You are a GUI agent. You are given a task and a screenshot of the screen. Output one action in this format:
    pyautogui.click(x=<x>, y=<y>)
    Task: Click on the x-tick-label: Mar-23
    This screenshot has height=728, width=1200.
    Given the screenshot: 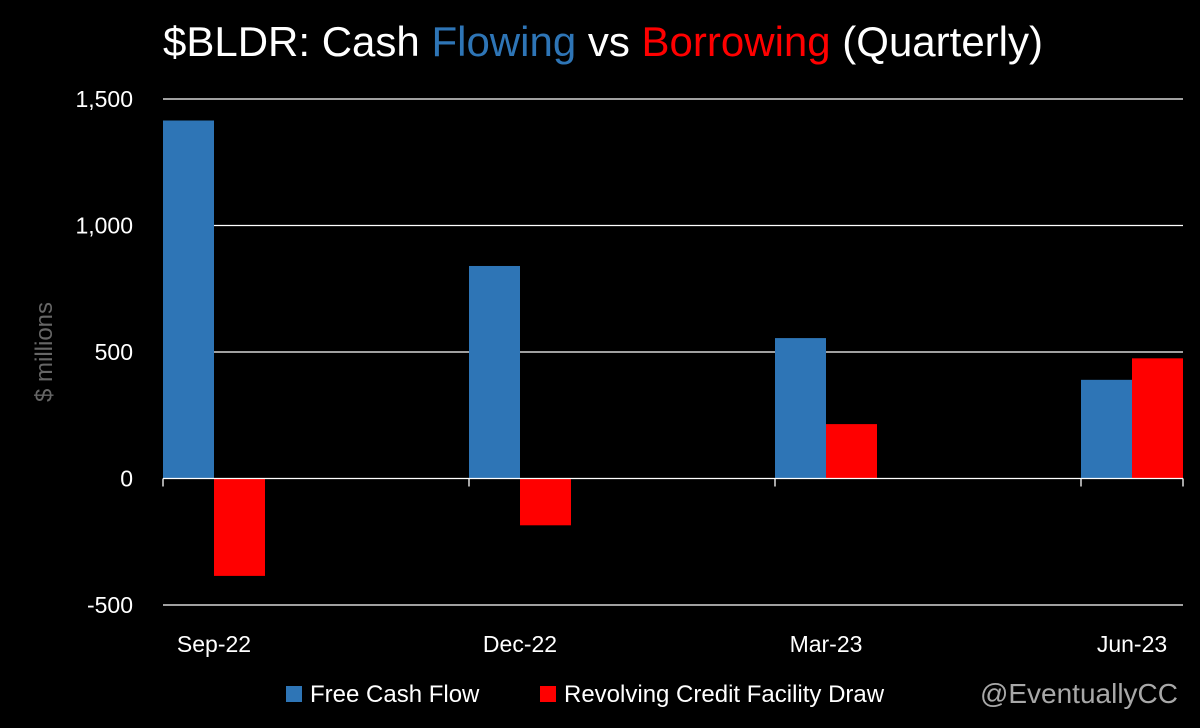 What is the action you would take?
    pyautogui.click(x=826, y=644)
    